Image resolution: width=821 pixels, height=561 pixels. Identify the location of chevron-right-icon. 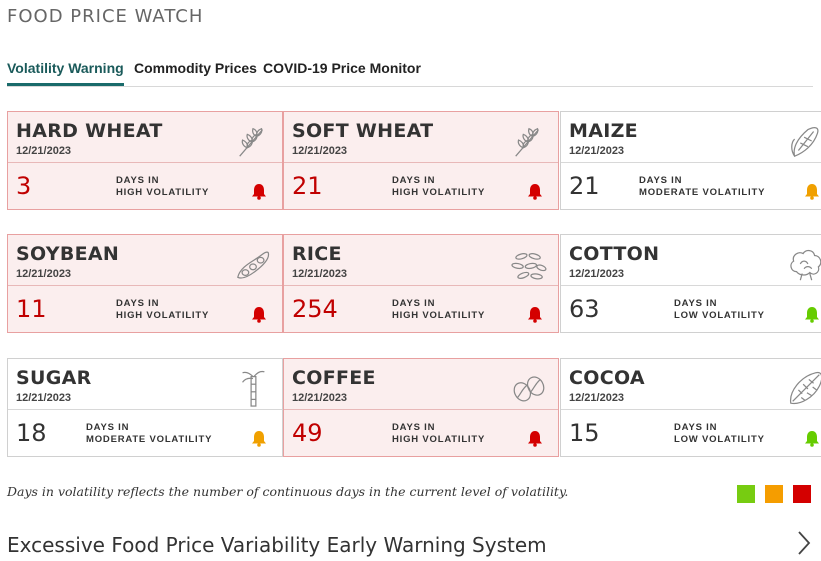
(804, 543).